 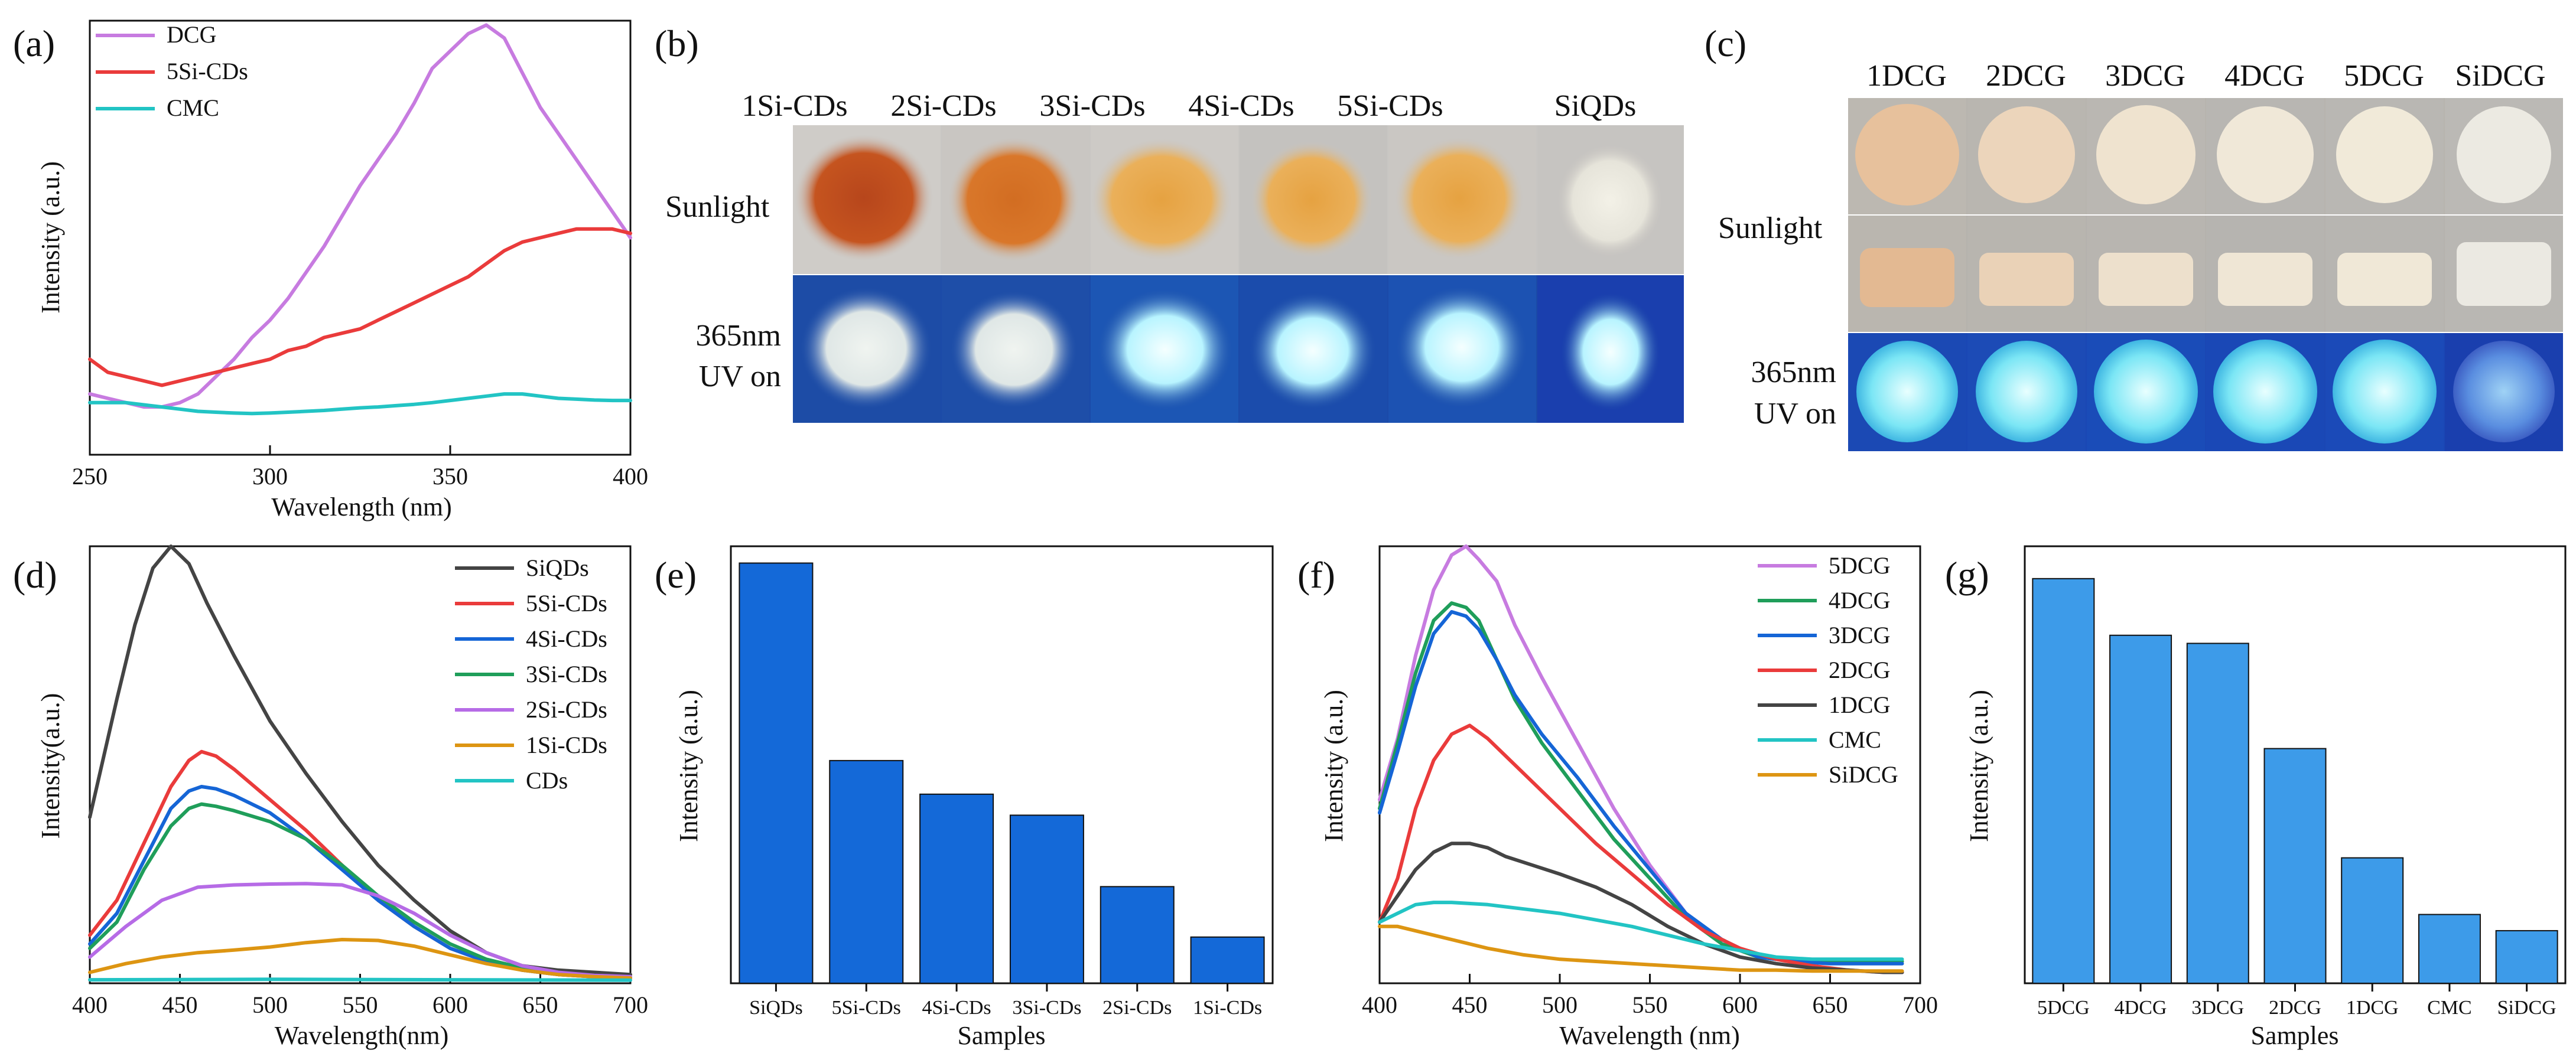 I want to click on panel-g-bars: 5DCG 4DCG 3DCG 2DCG 1DCG CMC SiDCG, so click(x=2295, y=798).